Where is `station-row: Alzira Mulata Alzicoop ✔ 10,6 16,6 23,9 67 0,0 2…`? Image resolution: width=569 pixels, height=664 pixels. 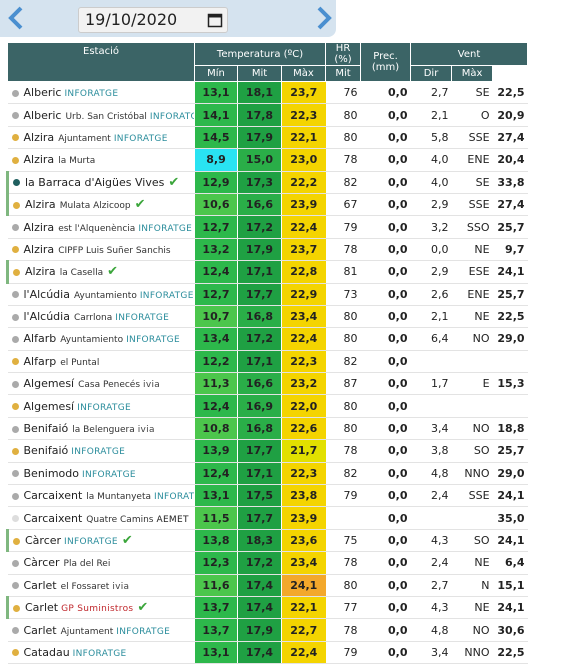 station-row: Alzira Mulata Alzicoop ✔ 10,6 16,6 23,9 67 0,0 2… is located at coordinates (267, 205).